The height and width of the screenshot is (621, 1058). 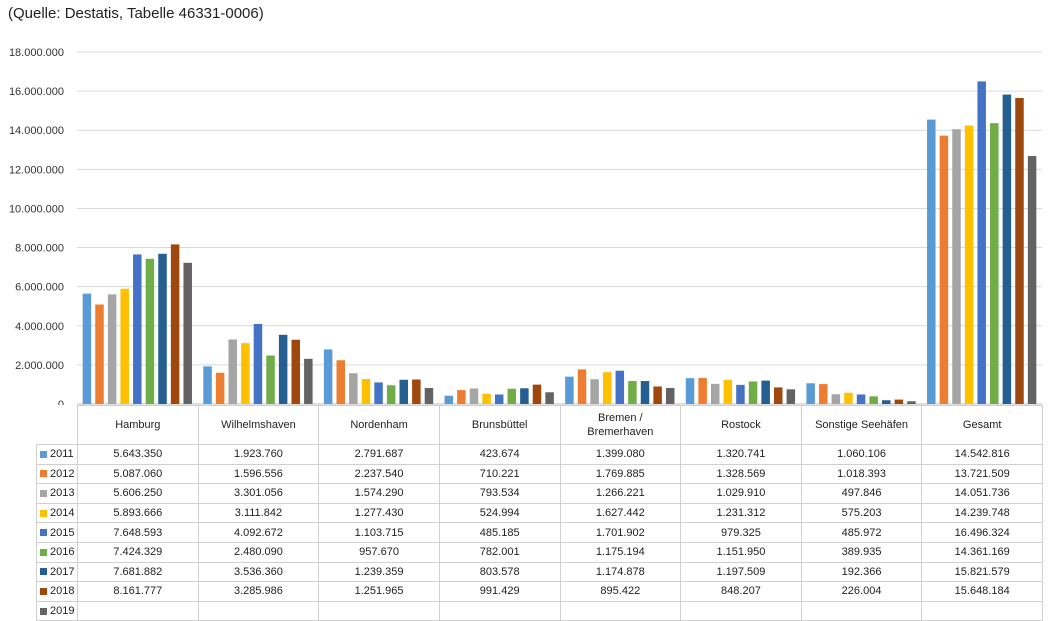 I want to click on data-label: 16.496.324, so click(x=982, y=532).